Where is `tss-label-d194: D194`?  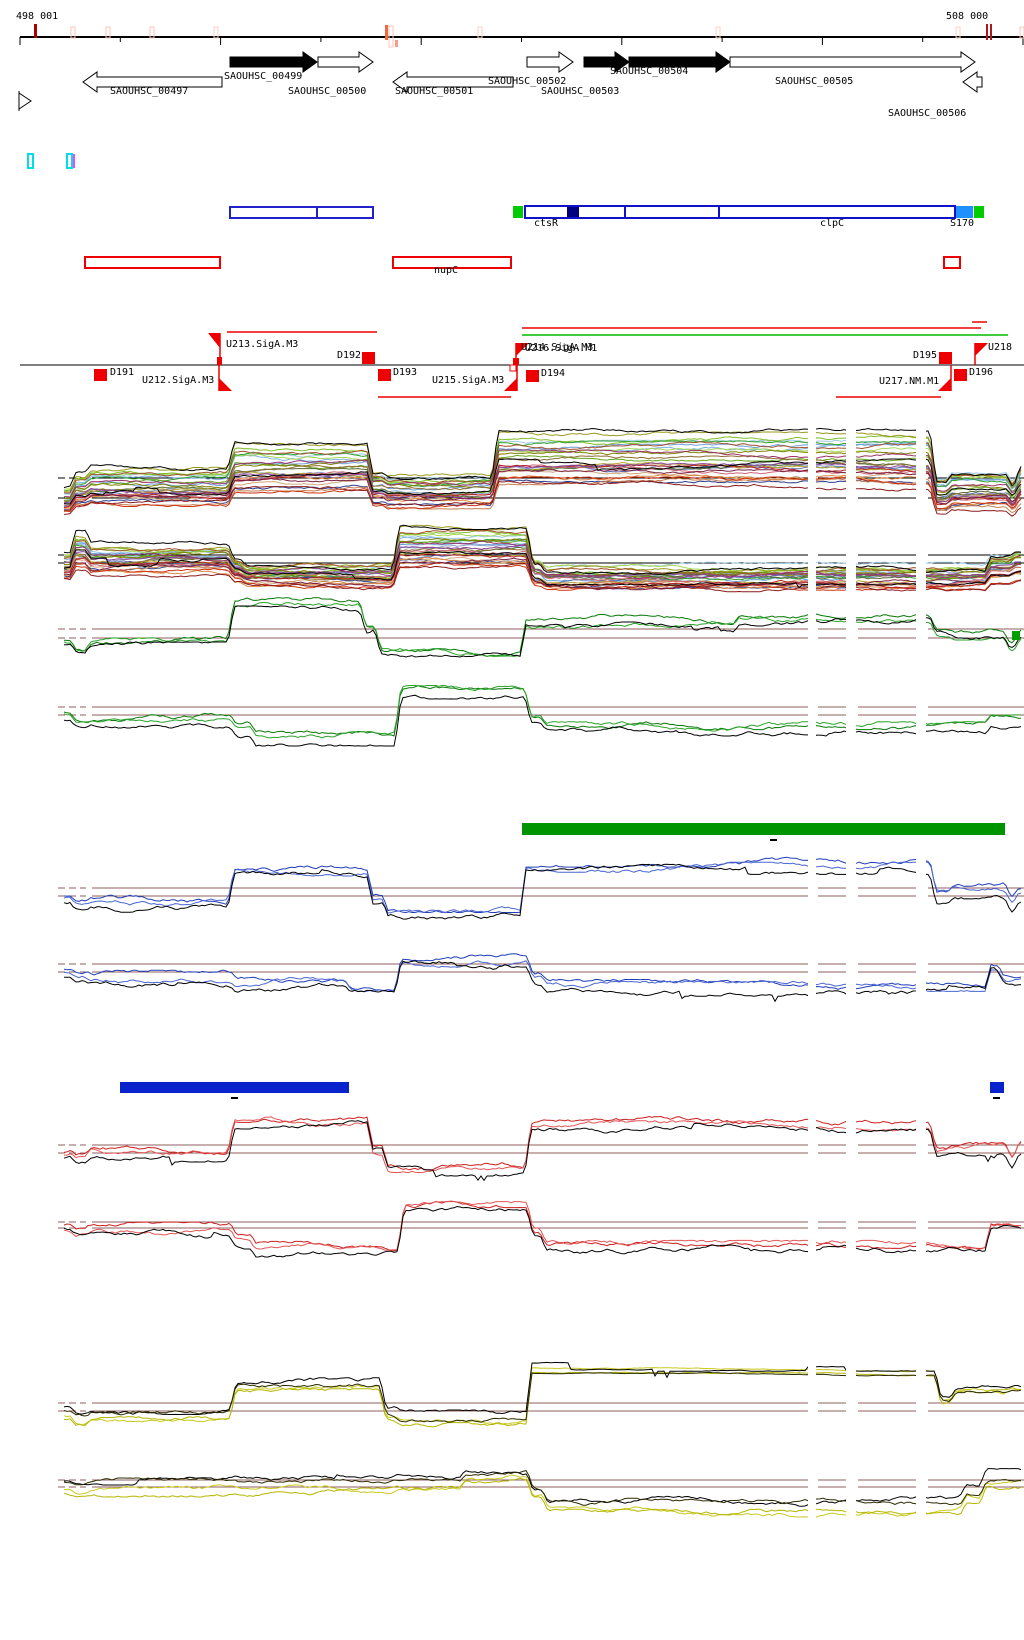
tss-label-d194: D194 is located at coordinates (553, 373).